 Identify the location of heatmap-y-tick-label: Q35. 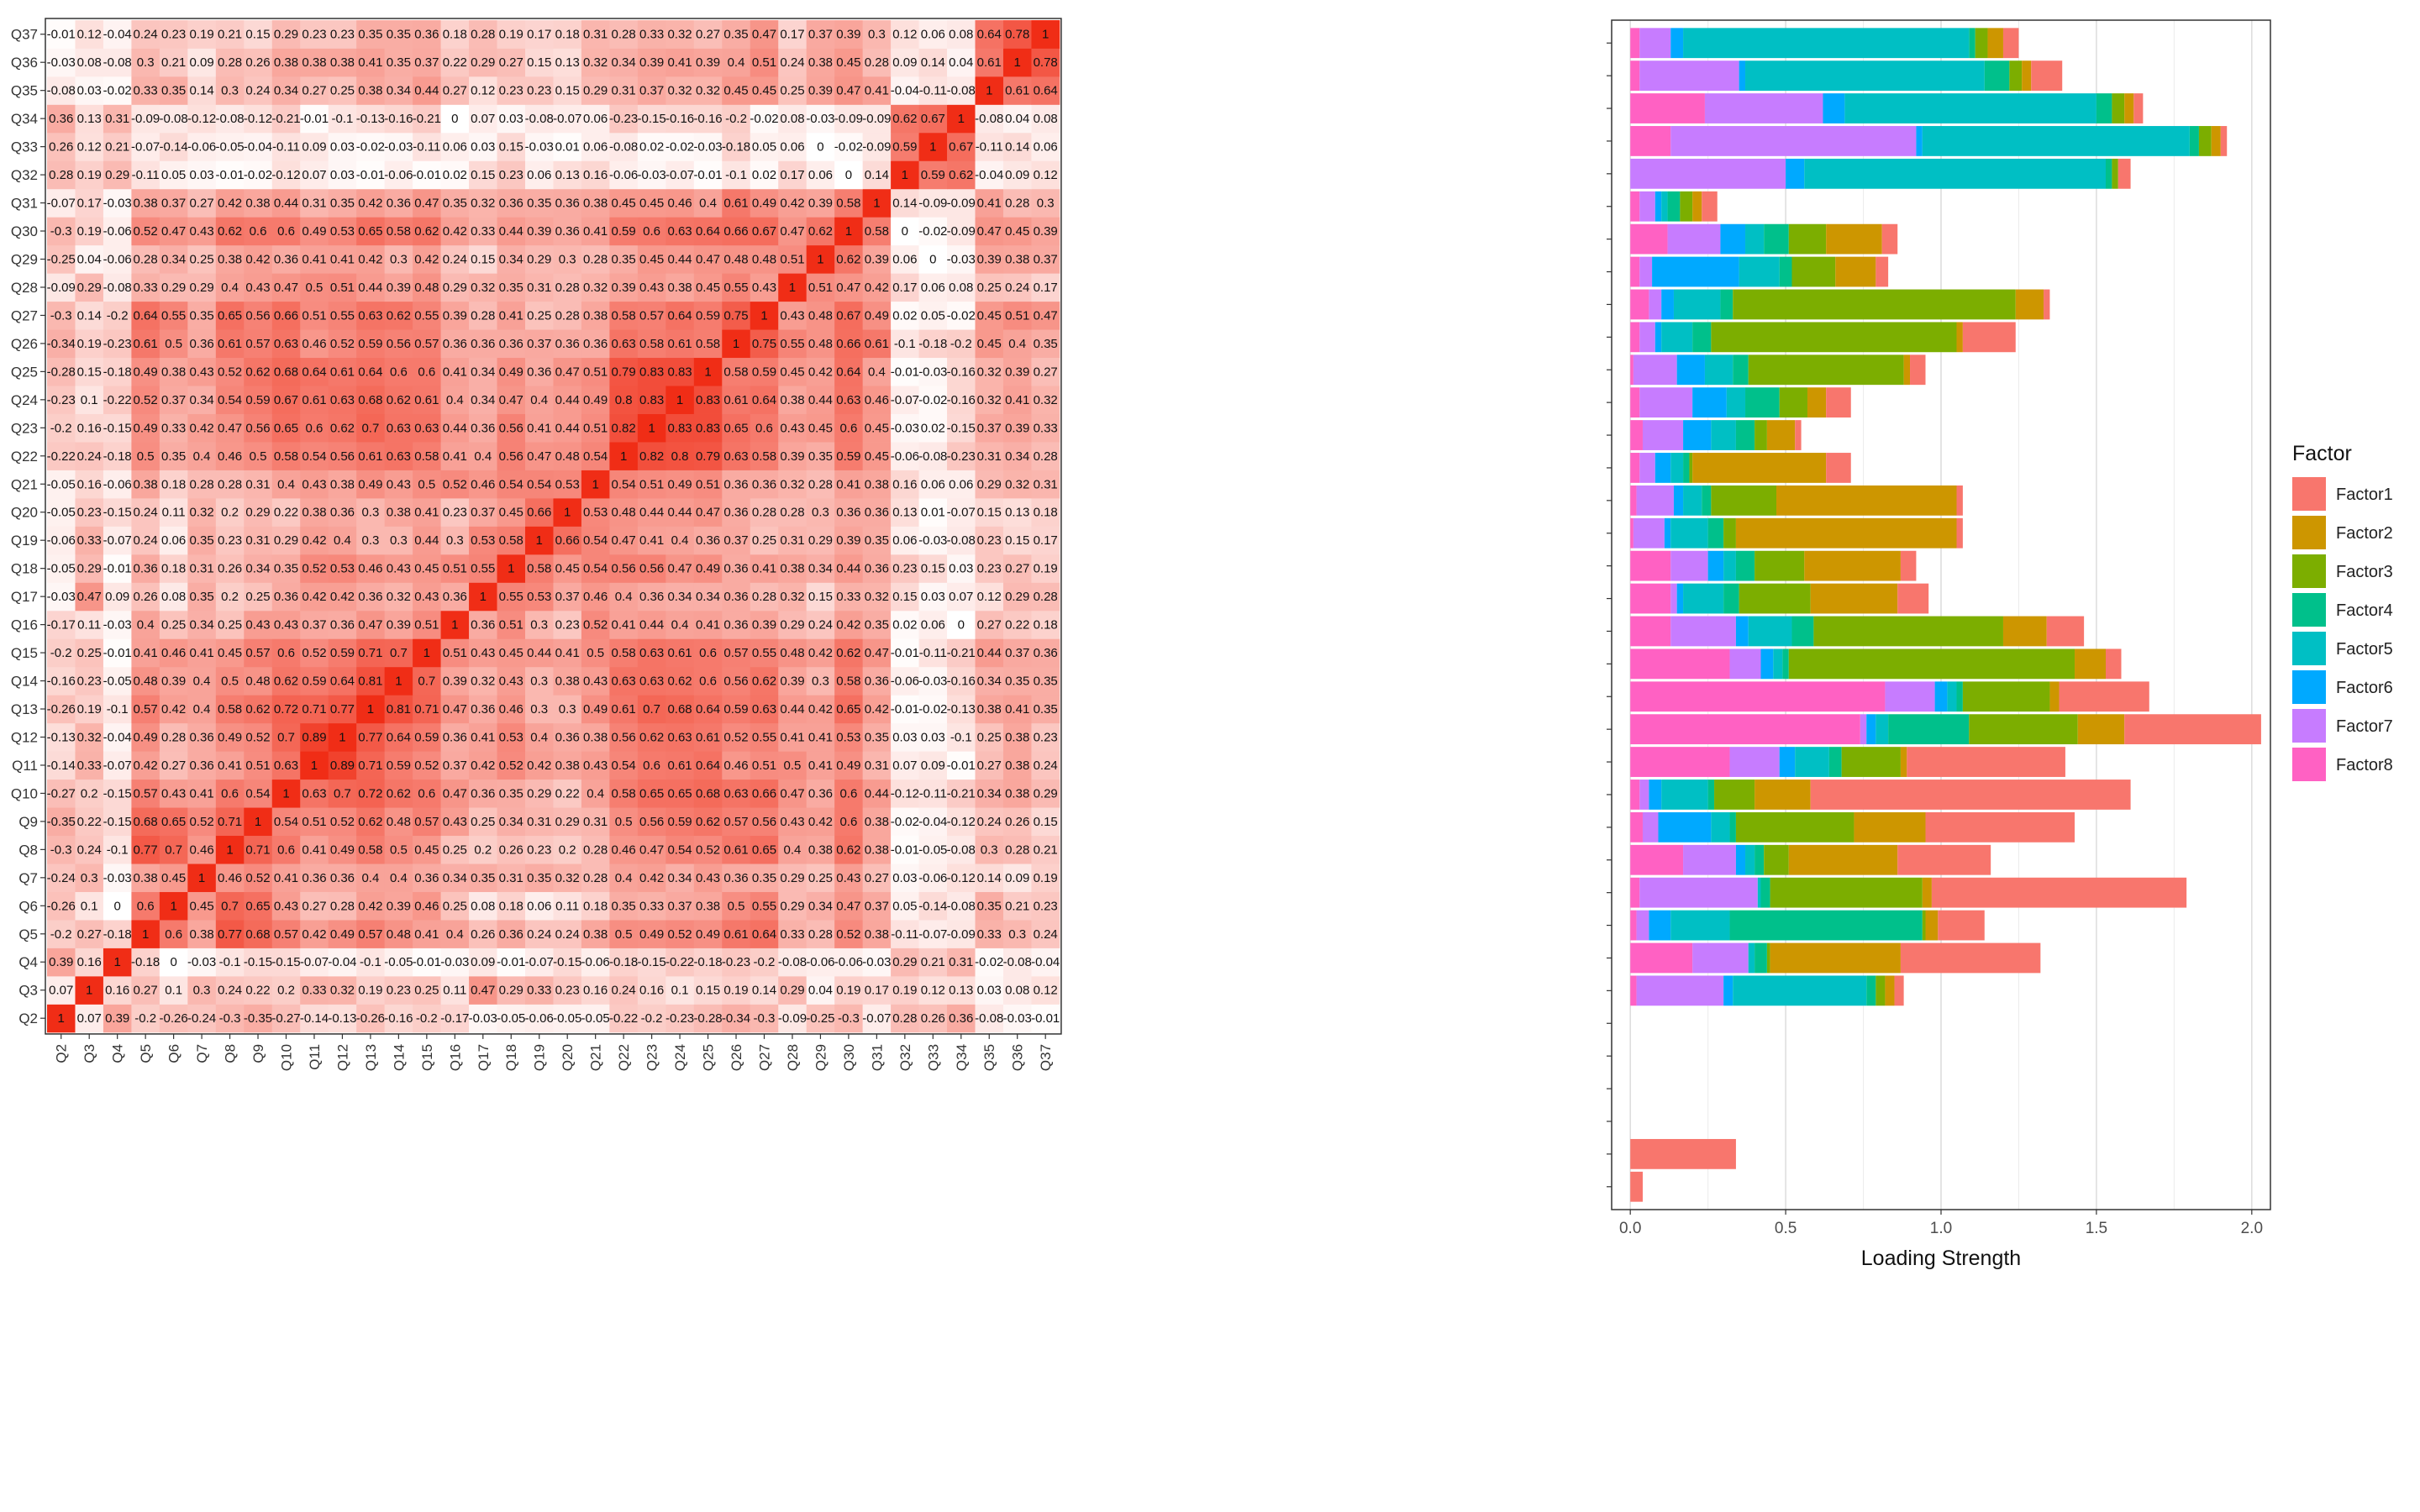
(24, 91).